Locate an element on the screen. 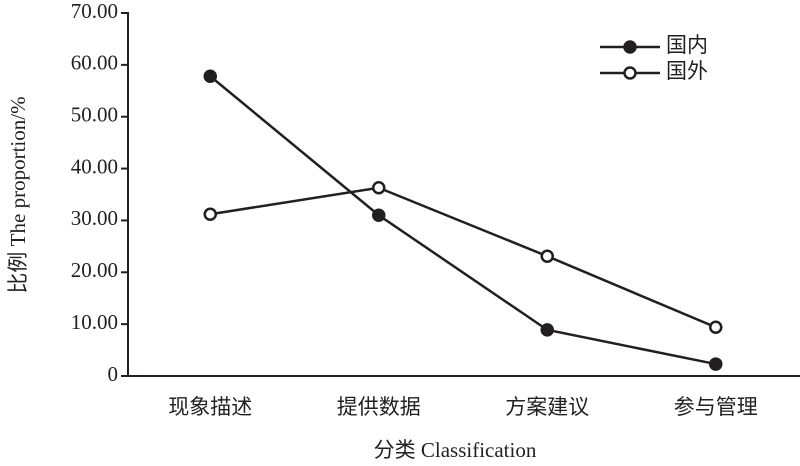 The image size is (800, 466). y-tick-label: 70.00 is located at coordinates (94, 11).